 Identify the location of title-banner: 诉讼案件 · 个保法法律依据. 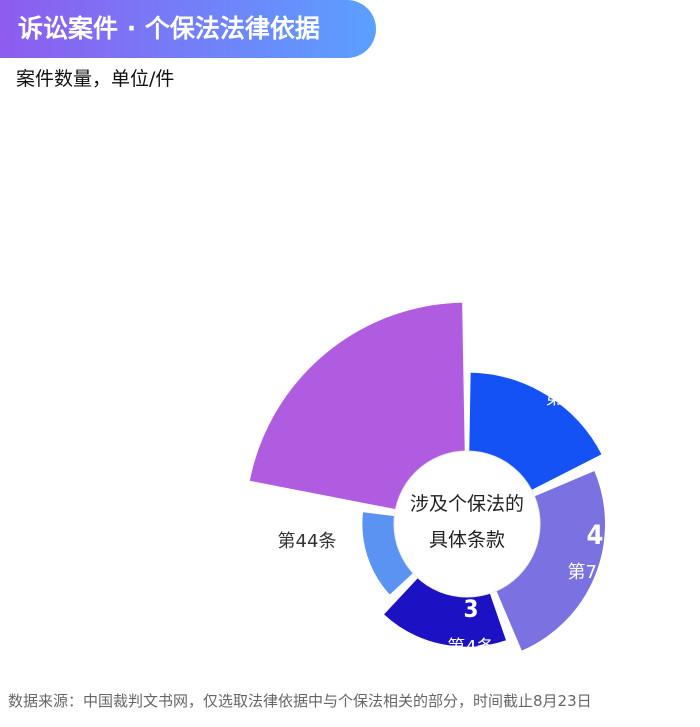
(188, 29).